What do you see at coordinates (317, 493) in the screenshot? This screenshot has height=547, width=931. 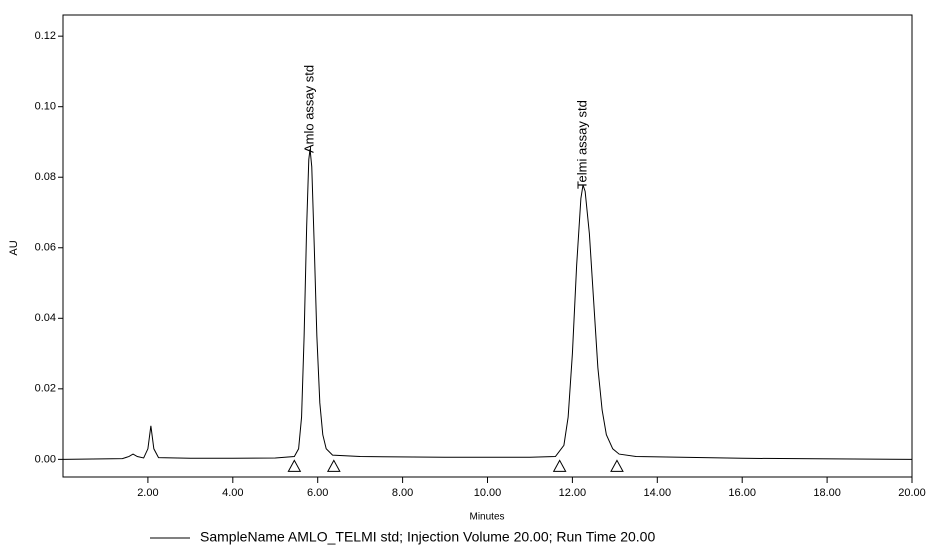 I see `x-tick-label: 6.00` at bounding box center [317, 493].